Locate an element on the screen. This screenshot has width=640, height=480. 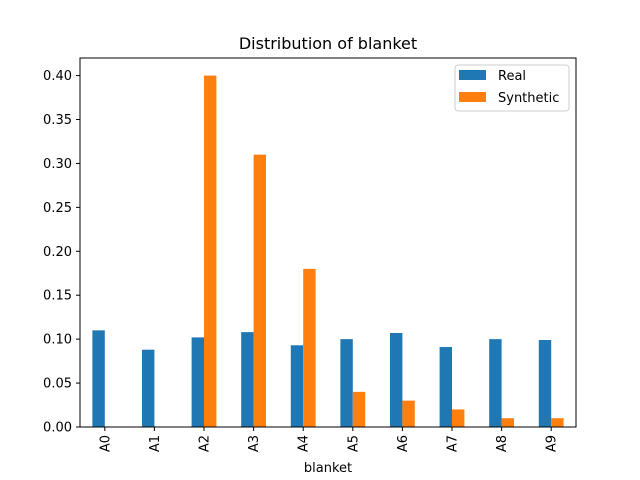
y-tick-label: 0.15 is located at coordinates (57, 296).